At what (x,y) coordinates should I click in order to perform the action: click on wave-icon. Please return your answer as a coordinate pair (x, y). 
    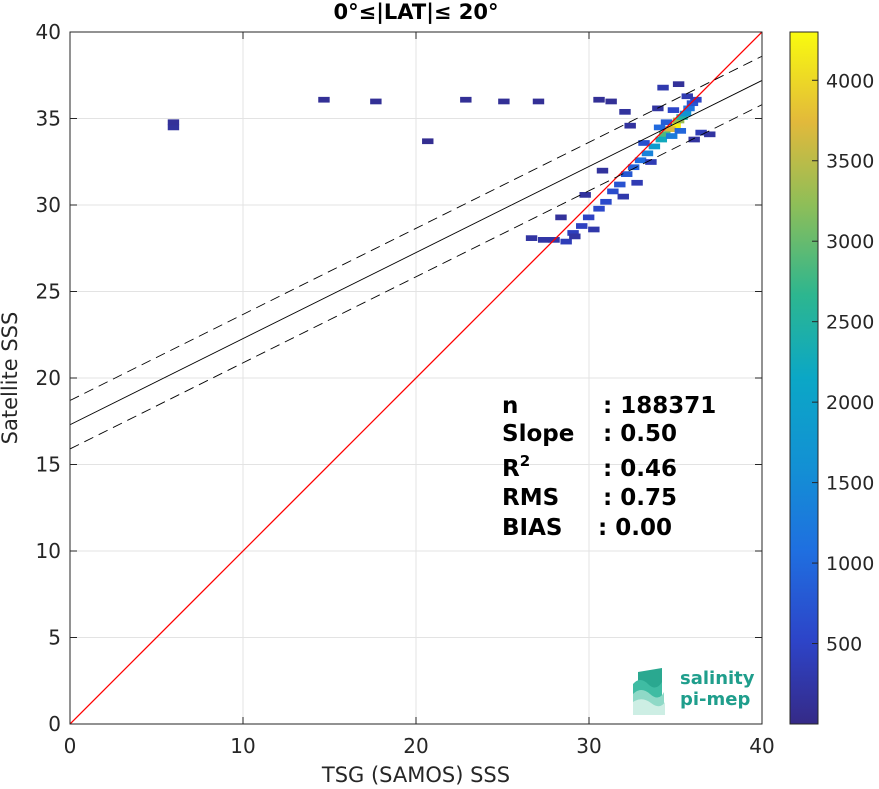
    Looking at the image, I should click on (649, 691).